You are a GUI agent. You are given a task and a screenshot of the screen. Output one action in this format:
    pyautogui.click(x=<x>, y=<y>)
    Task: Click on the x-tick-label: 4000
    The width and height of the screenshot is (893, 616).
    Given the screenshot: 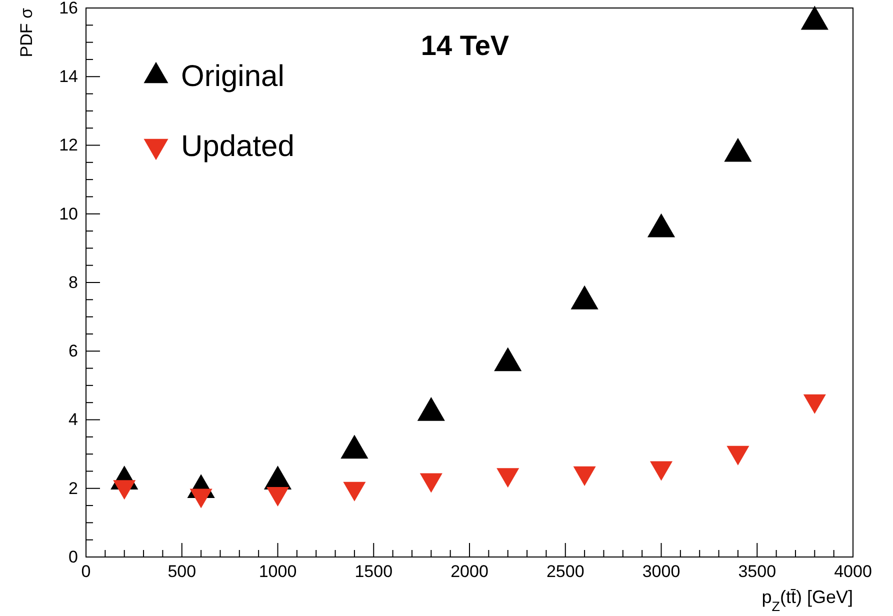 What is the action you would take?
    pyautogui.click(x=853, y=572)
    